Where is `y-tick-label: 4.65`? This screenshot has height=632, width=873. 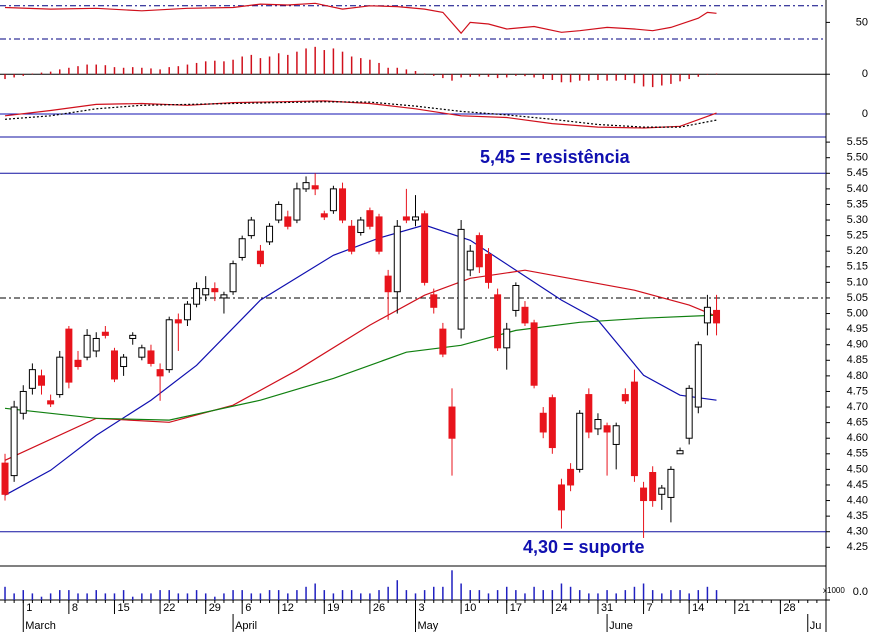 y-tick-label: 4.65 is located at coordinates (857, 423).